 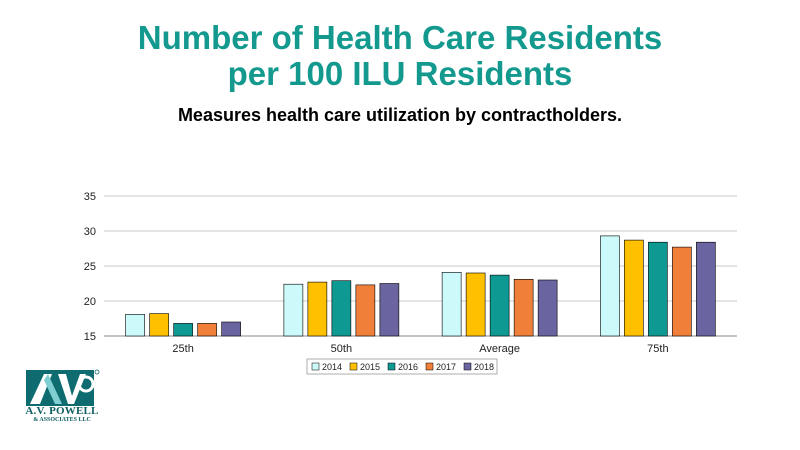 What do you see at coordinates (97, 372) in the screenshot?
I see `logo-registered-mark` at bounding box center [97, 372].